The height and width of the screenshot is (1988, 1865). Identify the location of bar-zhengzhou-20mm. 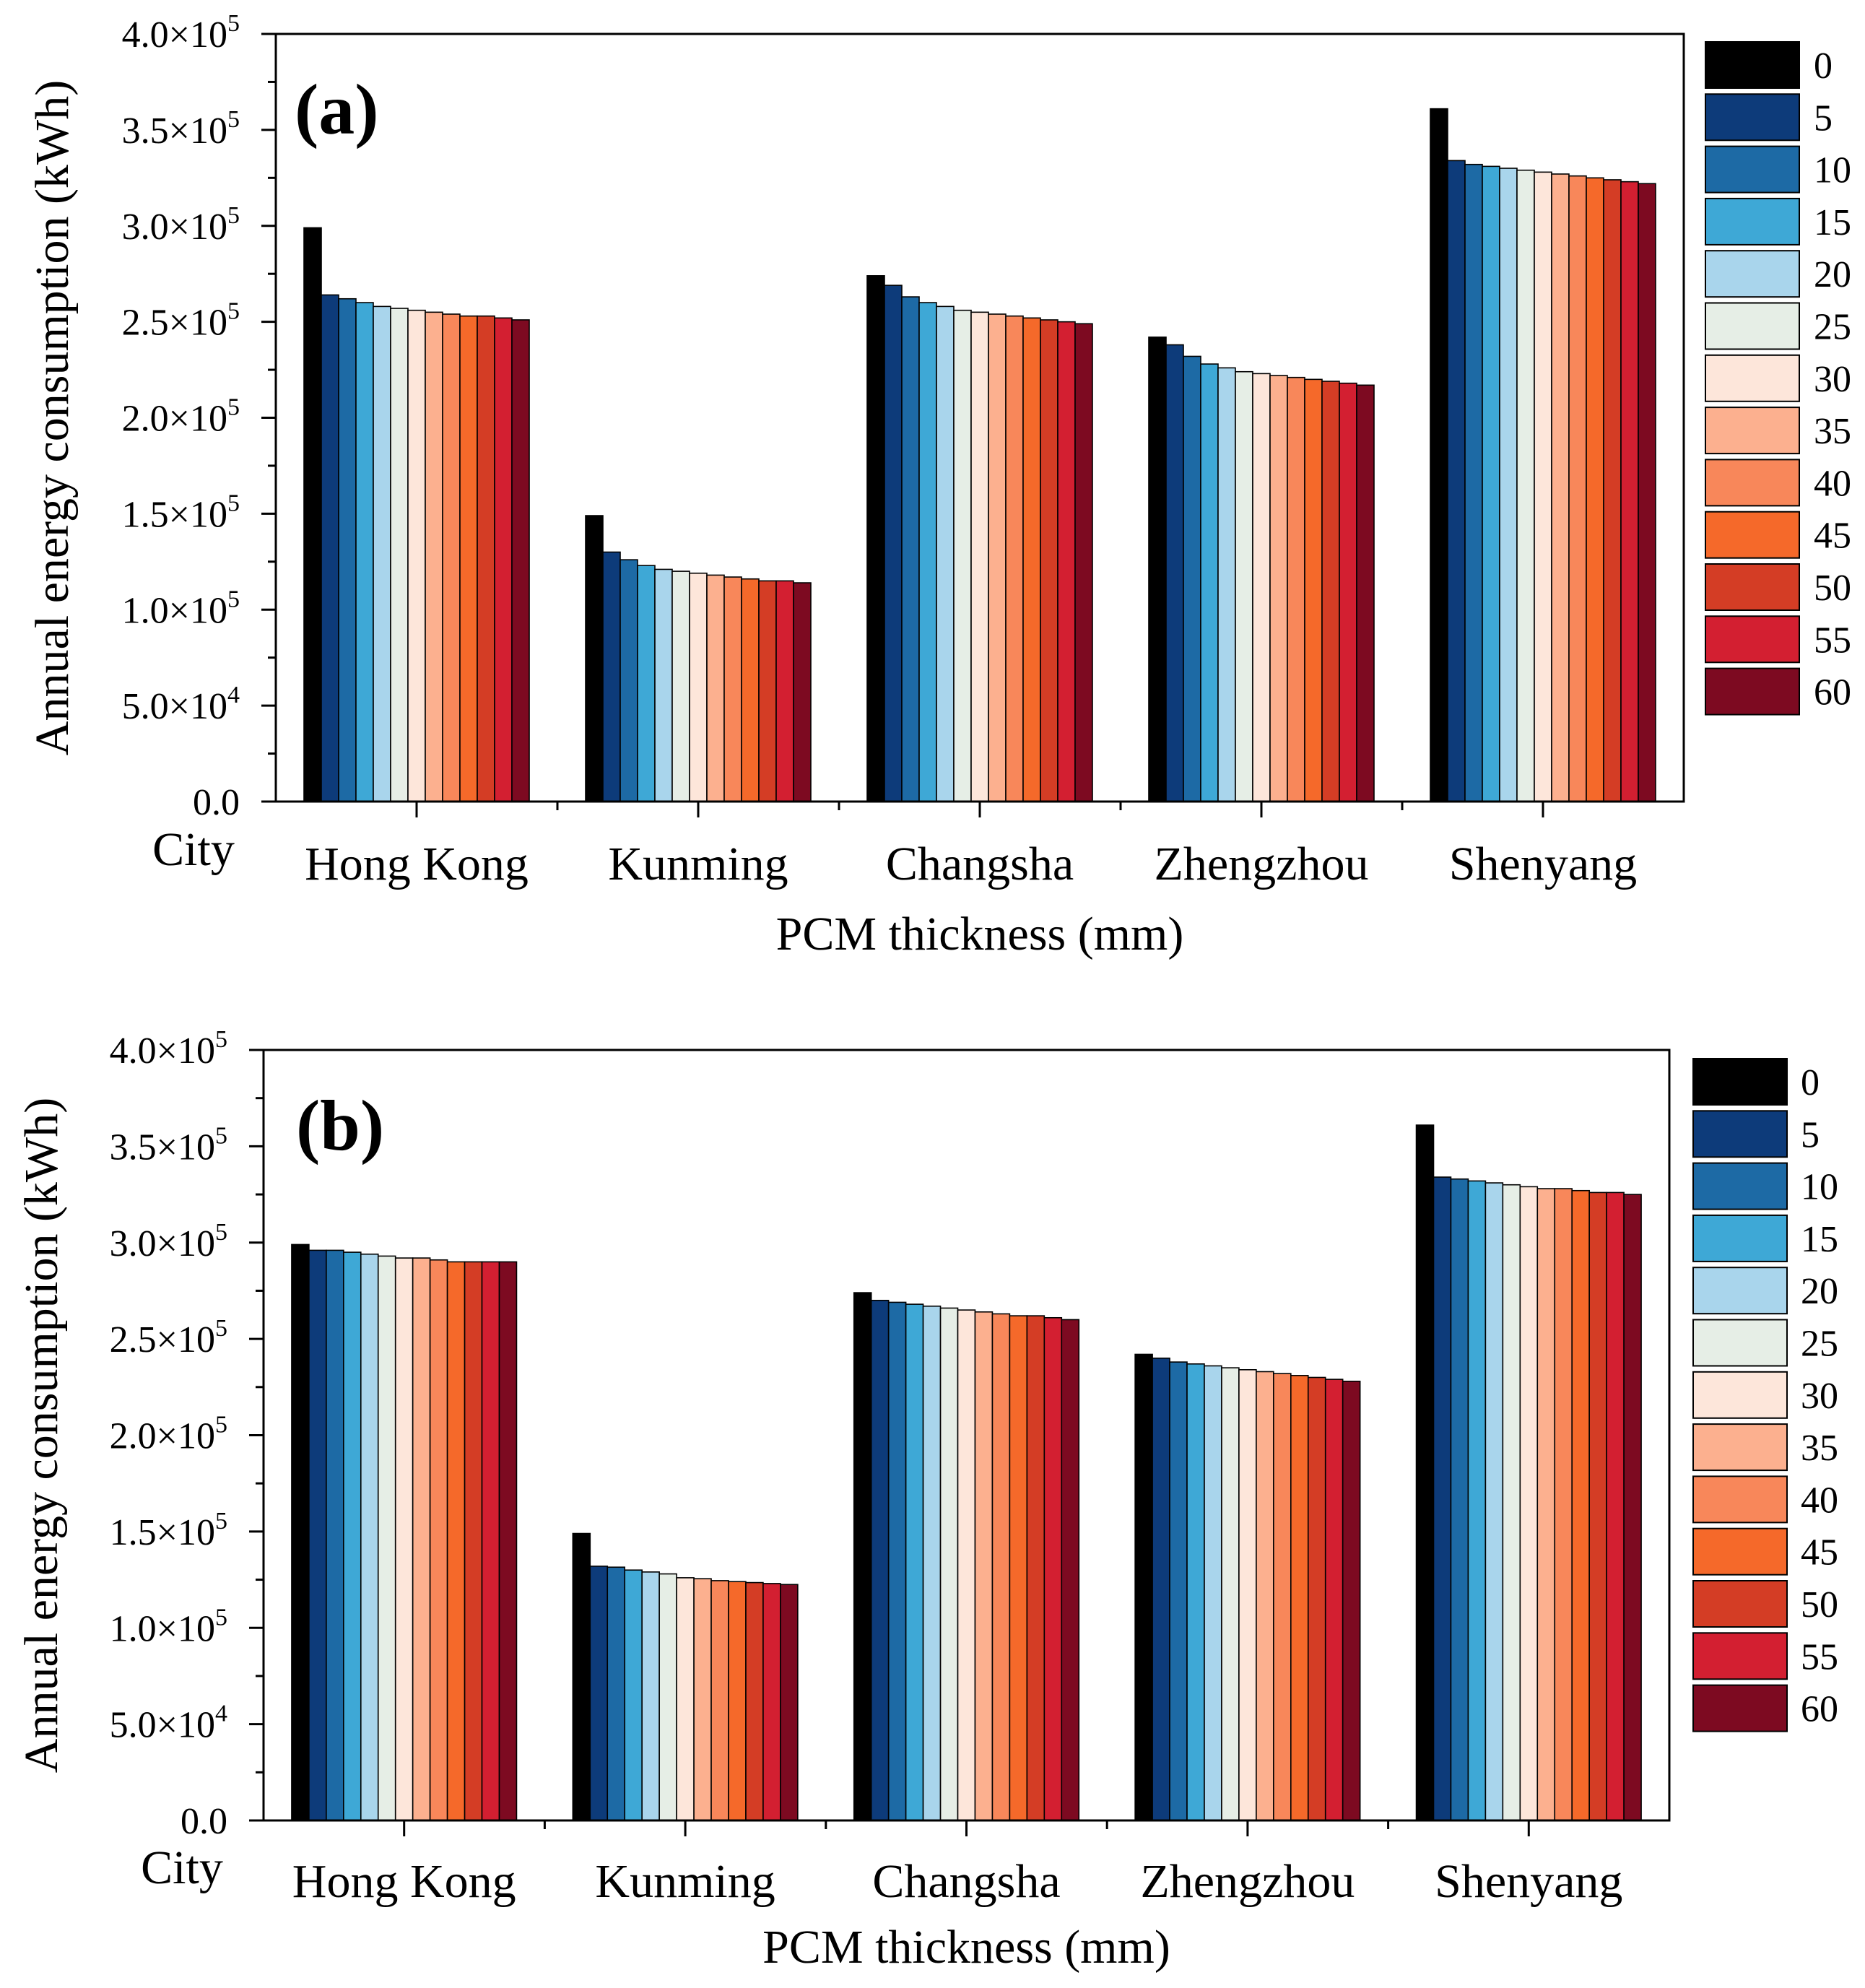
(1213, 1593).